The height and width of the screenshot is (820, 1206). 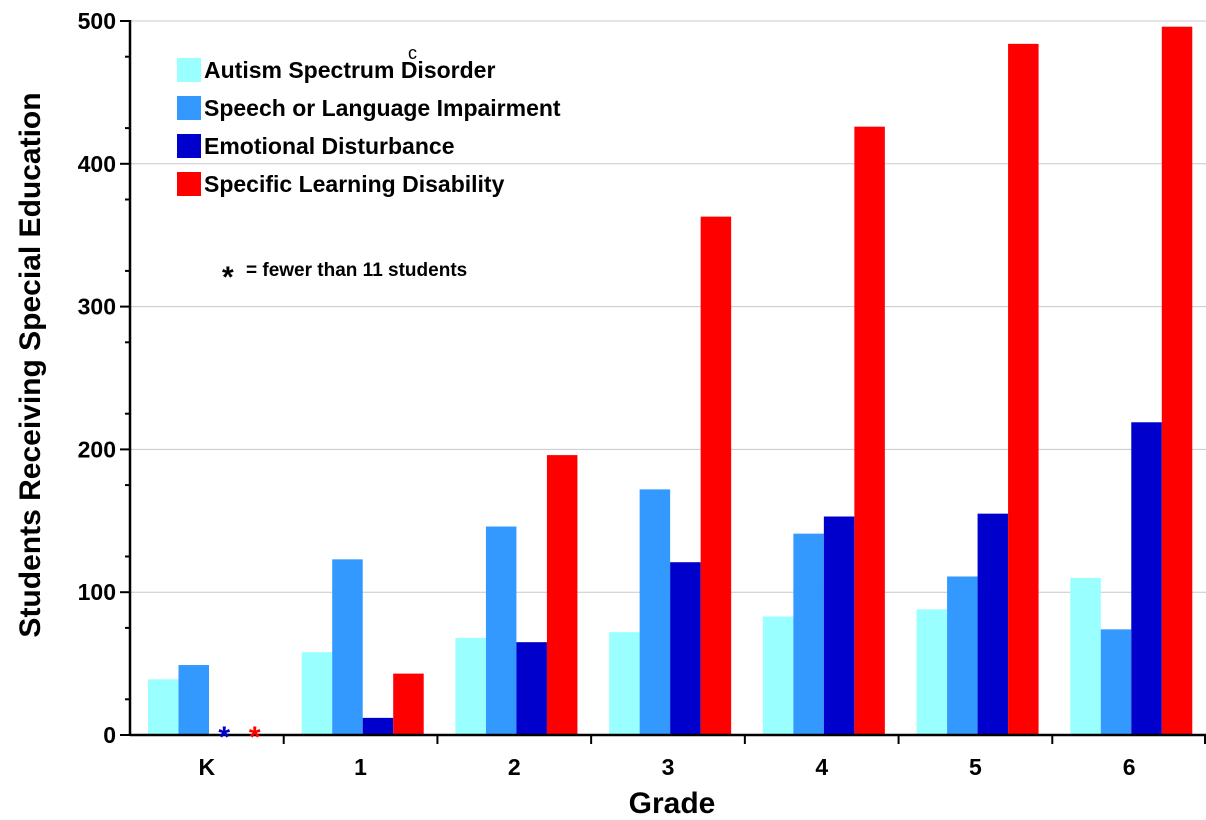 What do you see at coordinates (382, 108) in the screenshot?
I see `legend-label: Speech or Language Impairment` at bounding box center [382, 108].